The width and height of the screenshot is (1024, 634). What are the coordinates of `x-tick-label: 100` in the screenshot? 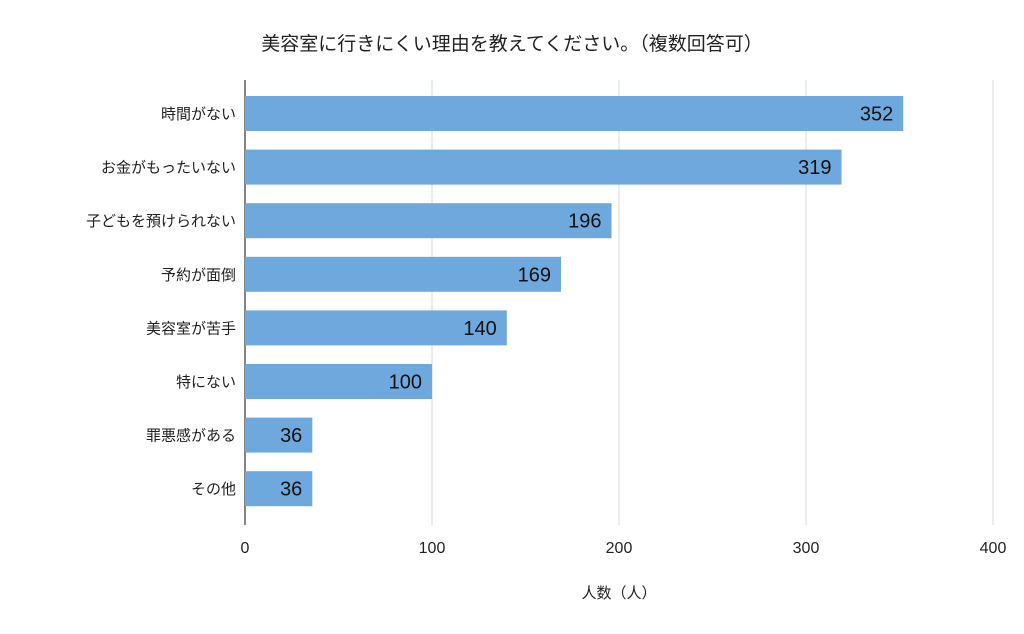 It's located at (432, 548).